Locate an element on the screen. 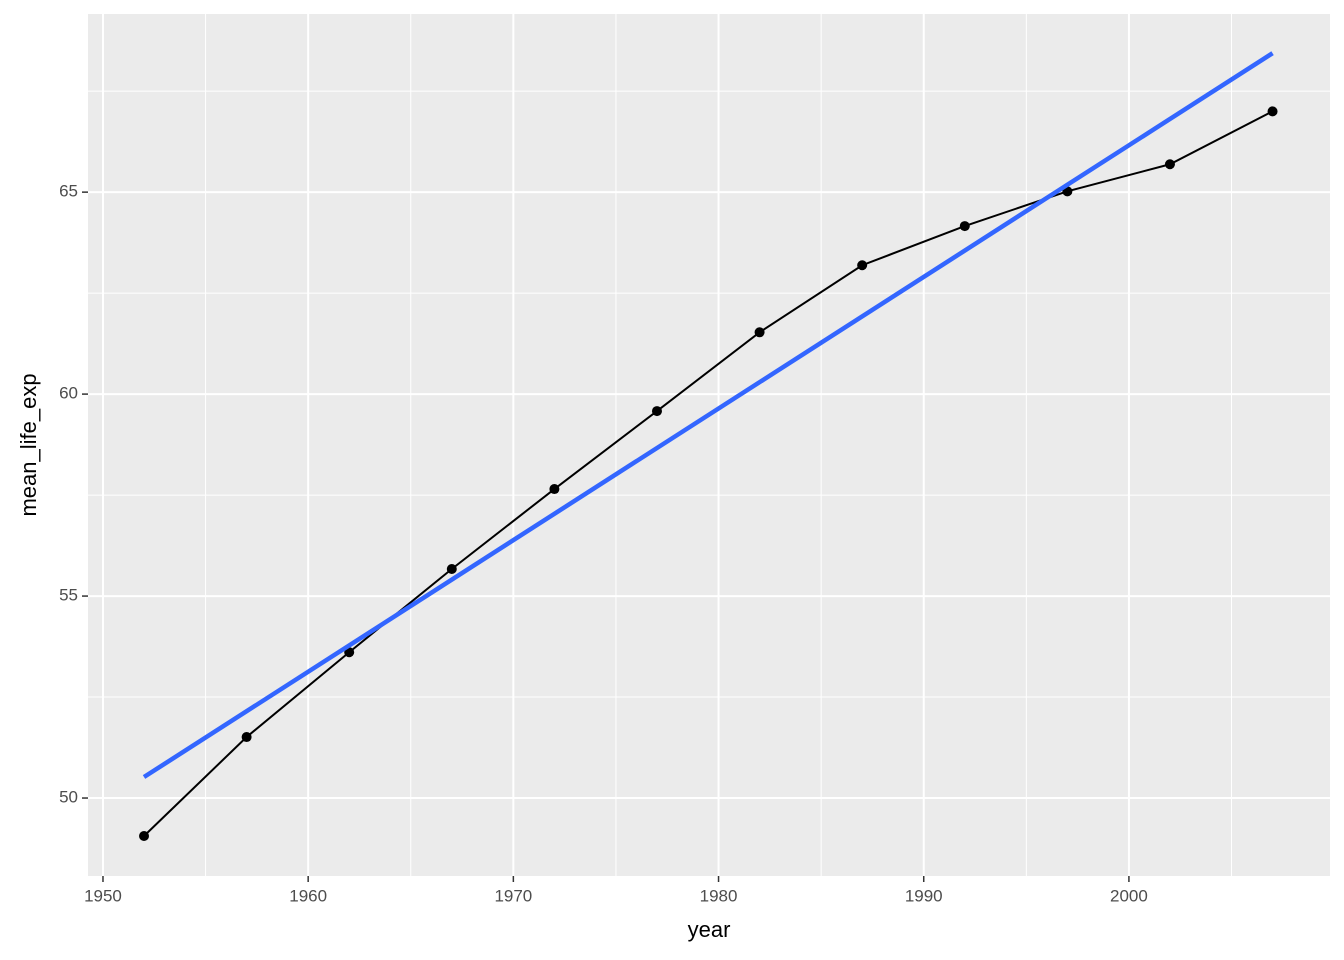  x-tick-label: 1990 is located at coordinates (924, 895).